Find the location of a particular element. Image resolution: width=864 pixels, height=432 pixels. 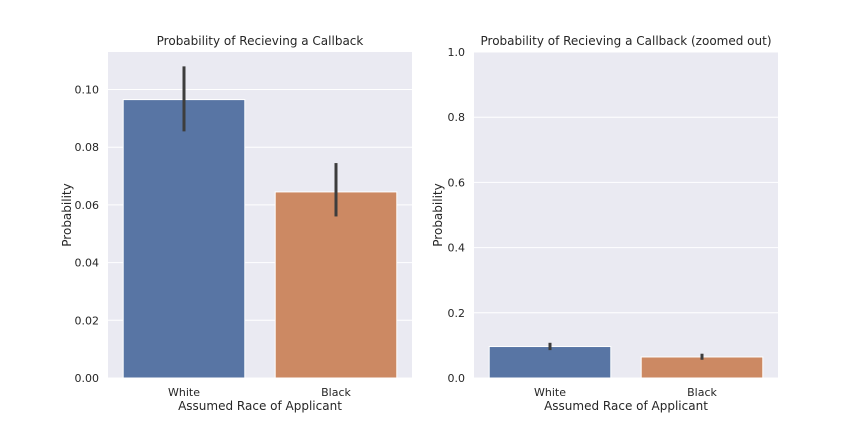

left-bar-black is located at coordinates (336, 285).